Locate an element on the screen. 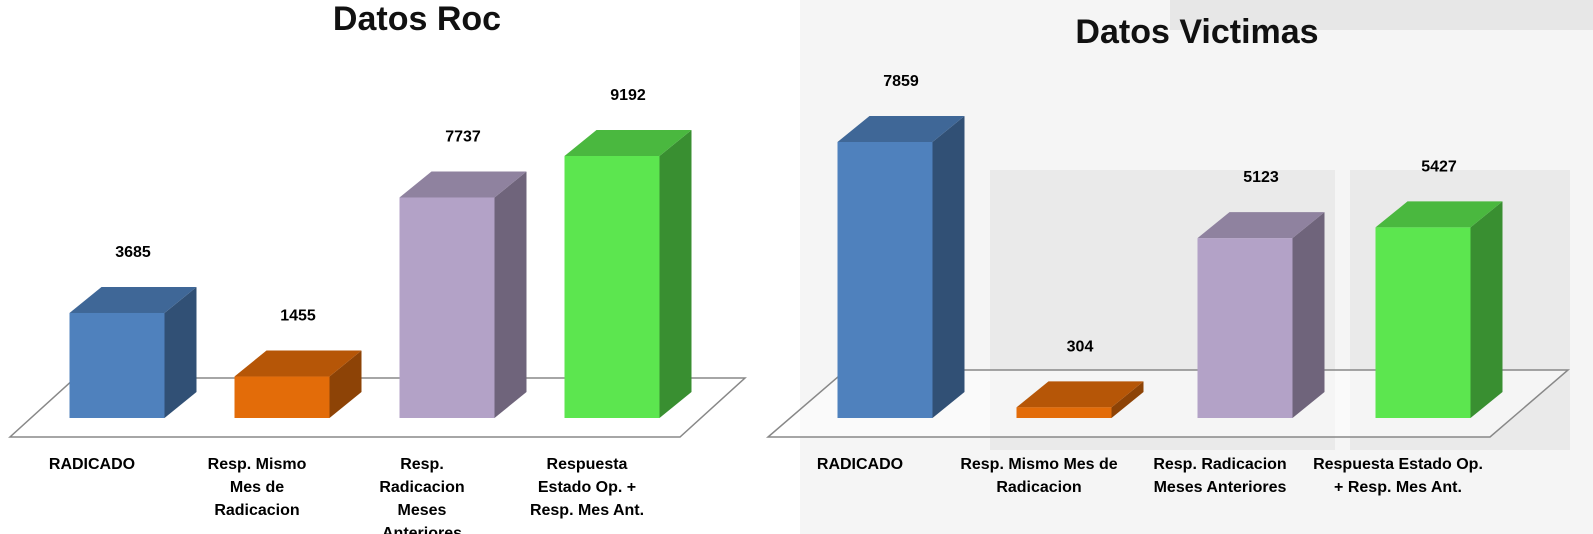 The height and width of the screenshot is (534, 1593). value-label: 3685 is located at coordinates (133, 252).